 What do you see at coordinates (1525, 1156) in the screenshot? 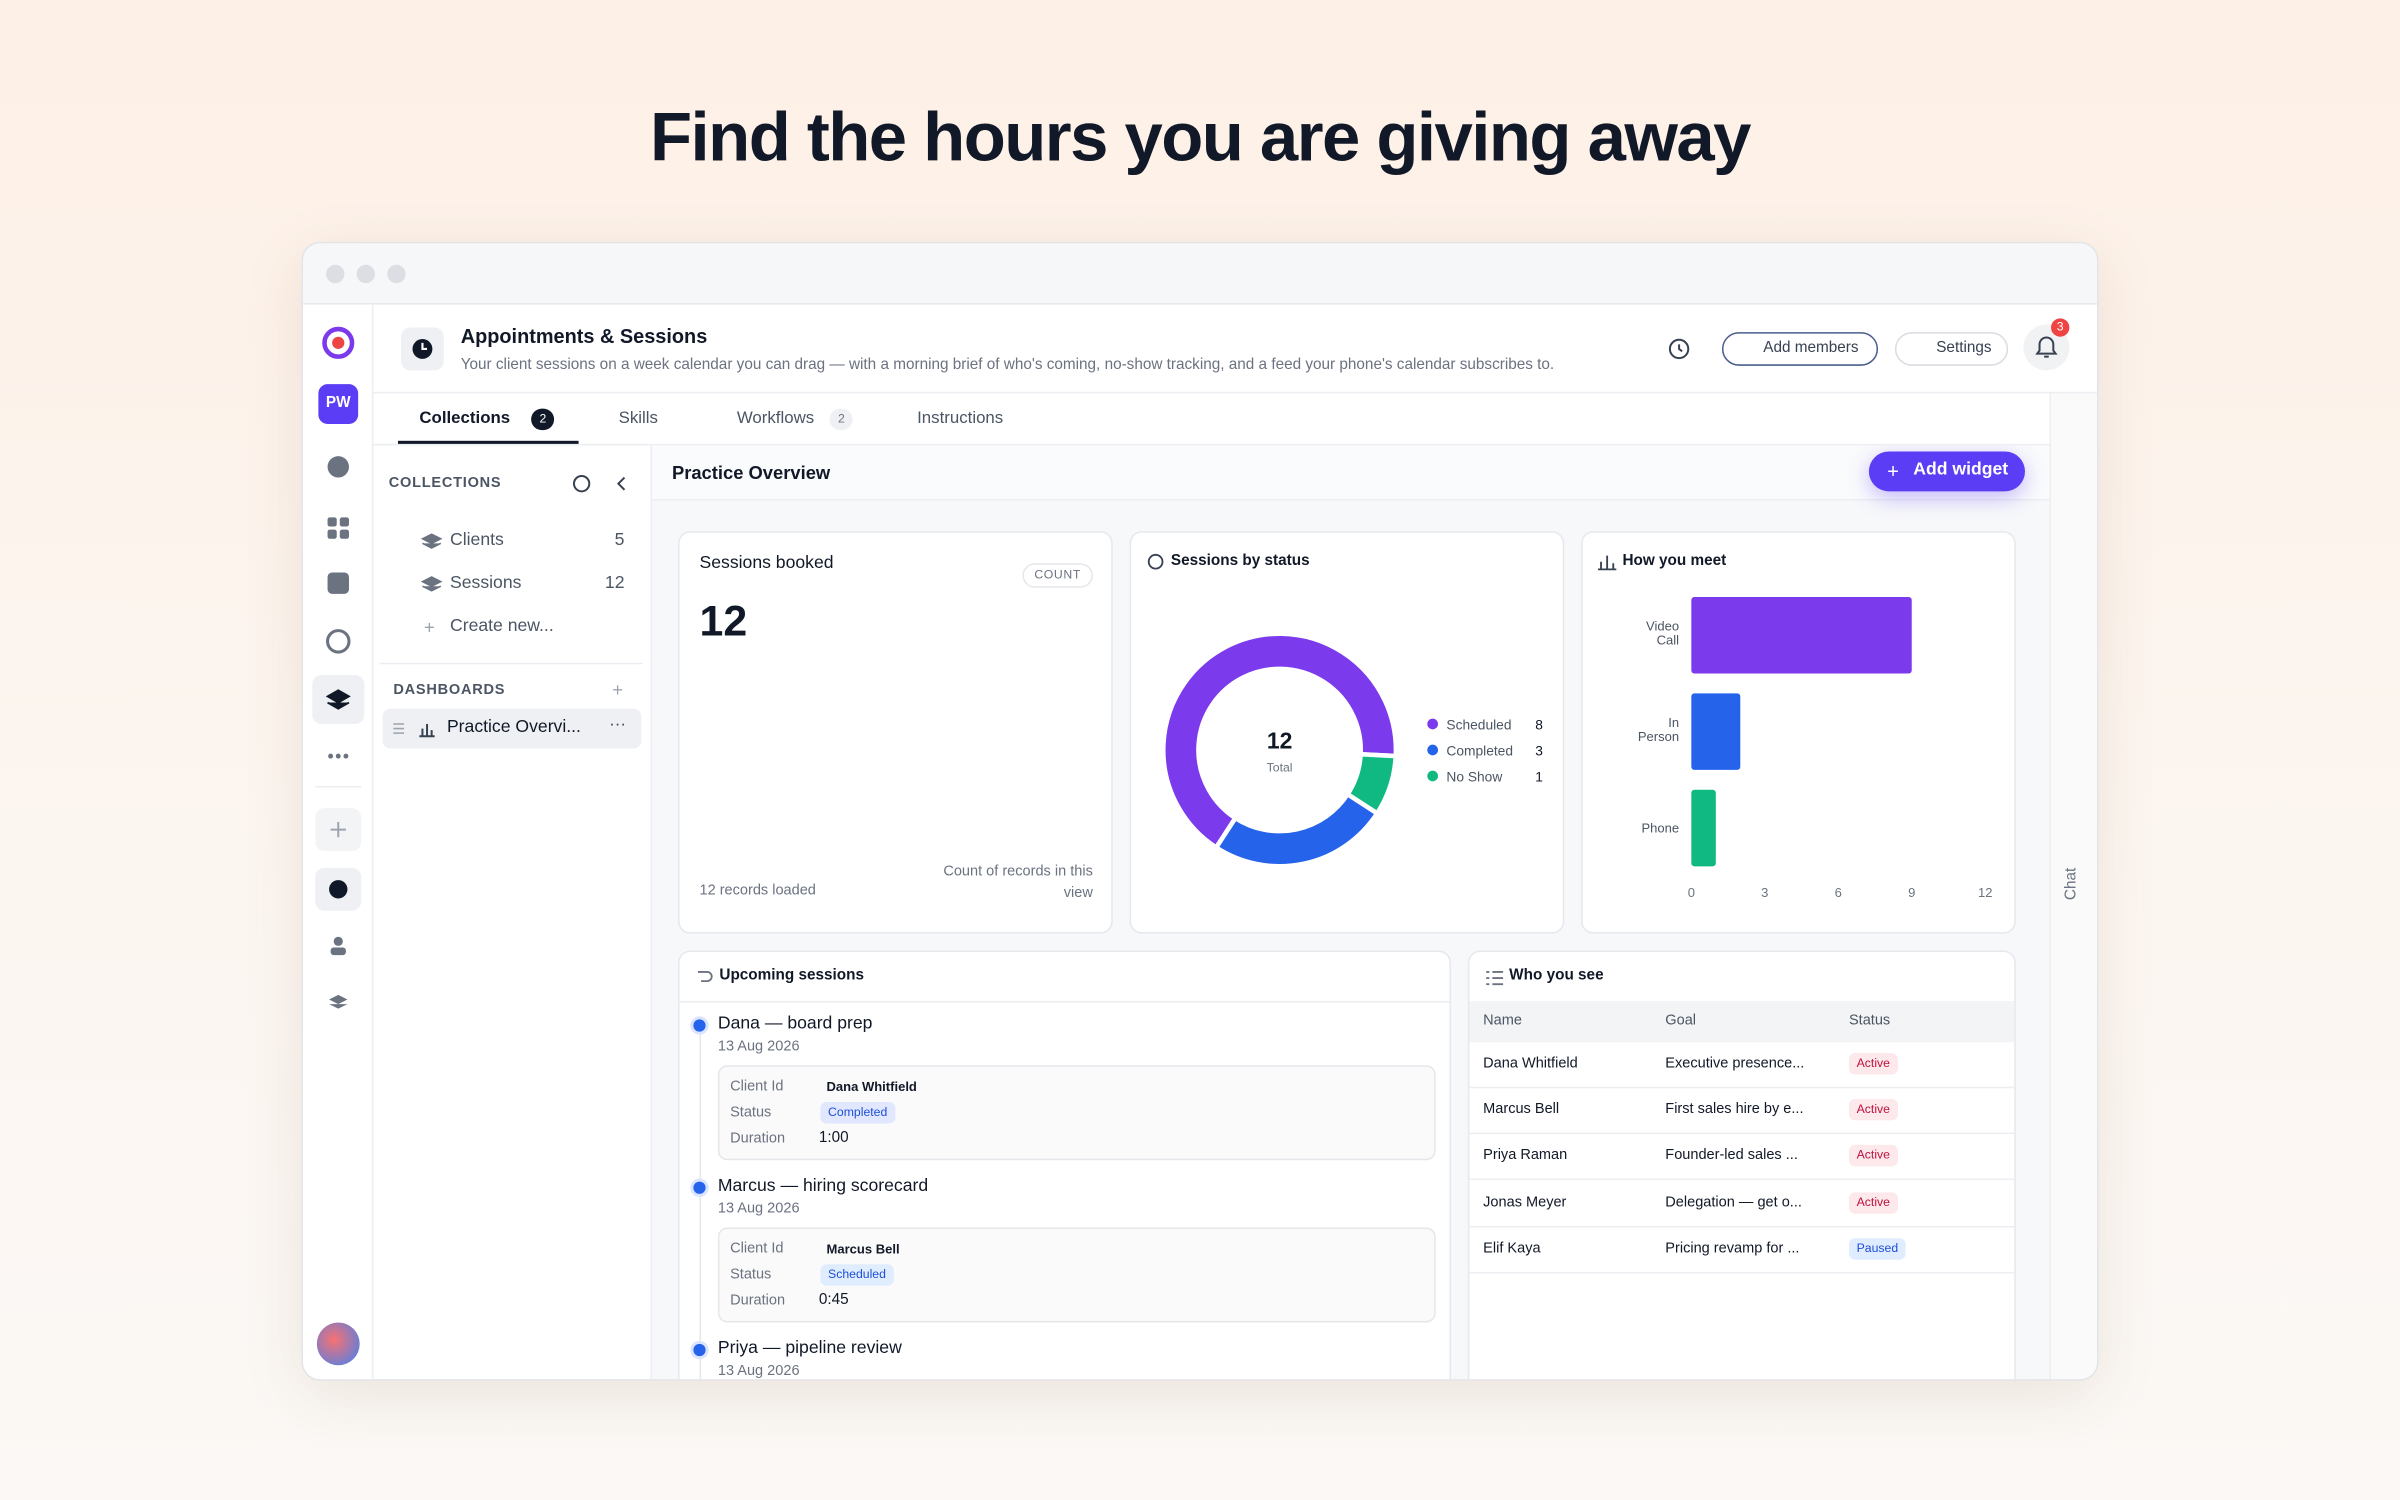
I see `table-cell: Priya Raman` at bounding box center [1525, 1156].